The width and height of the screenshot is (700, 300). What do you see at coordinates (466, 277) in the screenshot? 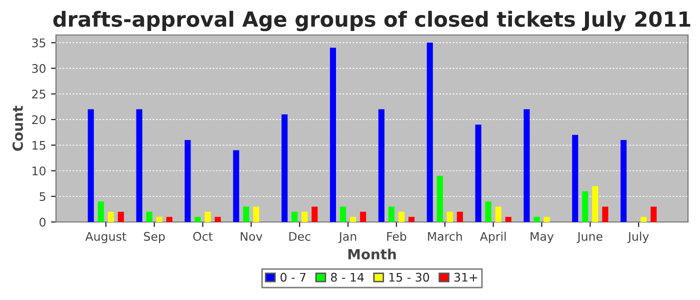
I see `legend-label: 31+` at bounding box center [466, 277].